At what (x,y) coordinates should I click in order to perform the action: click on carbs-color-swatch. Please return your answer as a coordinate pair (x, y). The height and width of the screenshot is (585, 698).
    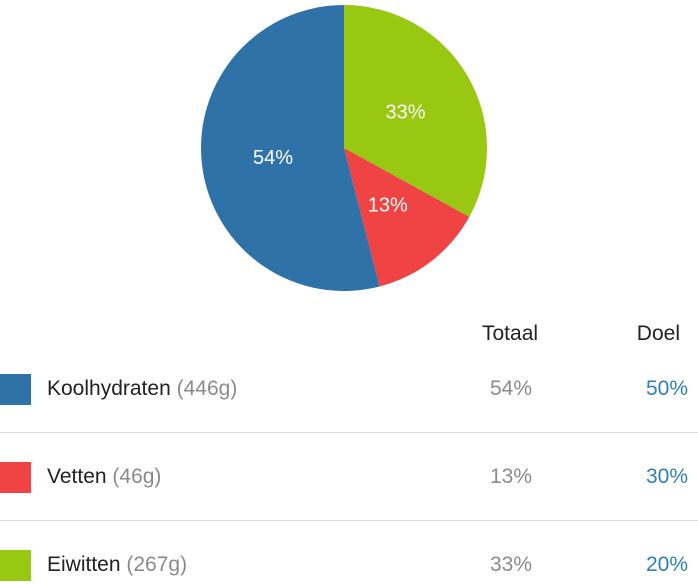
    Looking at the image, I should click on (15, 389).